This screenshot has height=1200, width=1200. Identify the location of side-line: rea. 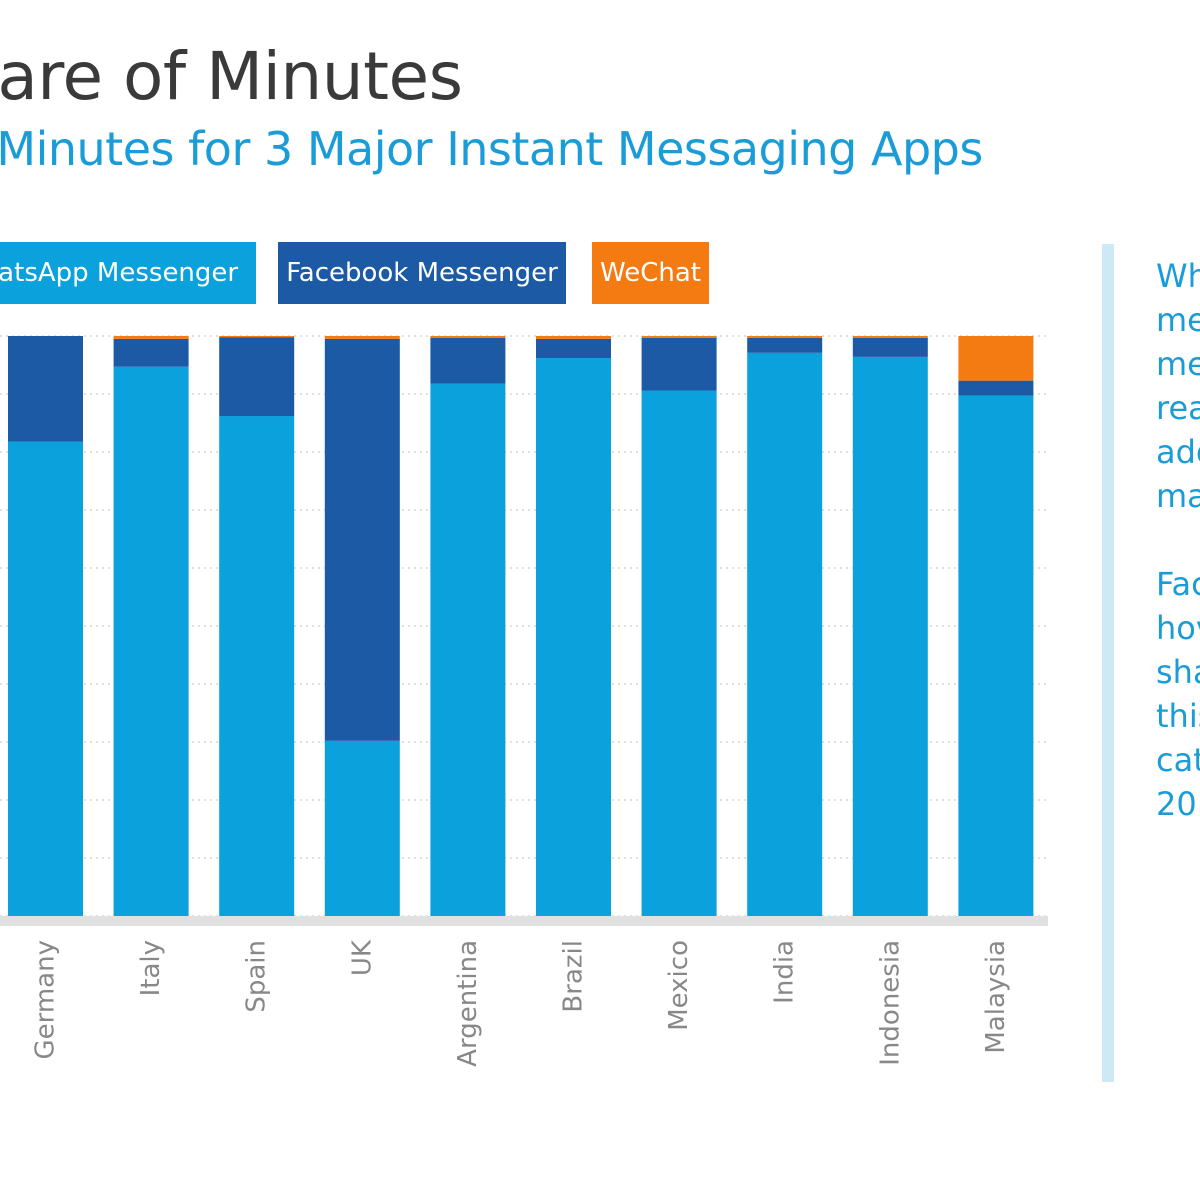
(1178, 408).